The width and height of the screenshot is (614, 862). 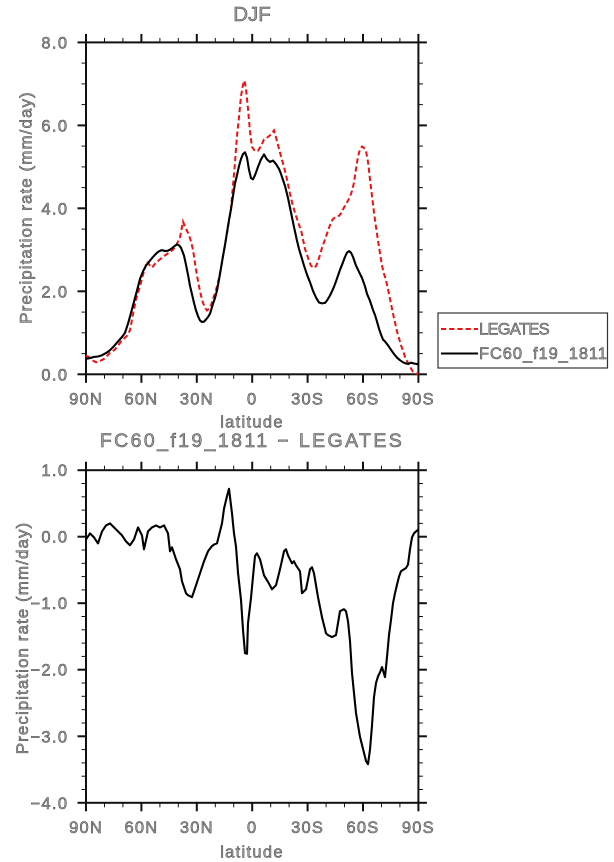 I want to click on svg-text: 1.0, so click(x=54, y=471).